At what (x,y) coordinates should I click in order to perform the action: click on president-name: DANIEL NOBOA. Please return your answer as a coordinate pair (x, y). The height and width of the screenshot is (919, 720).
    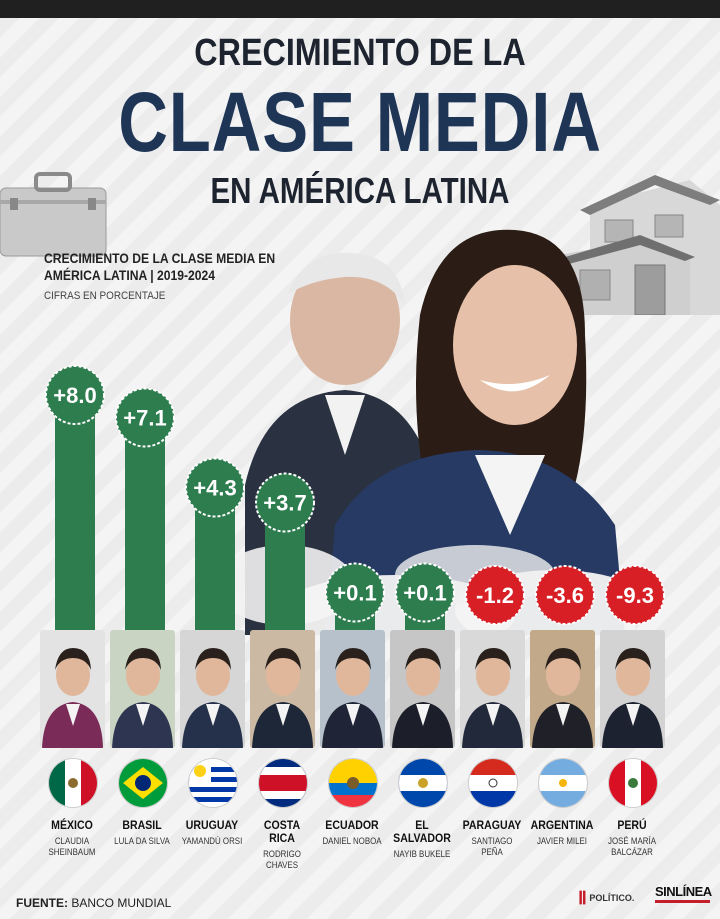
    Looking at the image, I should click on (352, 841).